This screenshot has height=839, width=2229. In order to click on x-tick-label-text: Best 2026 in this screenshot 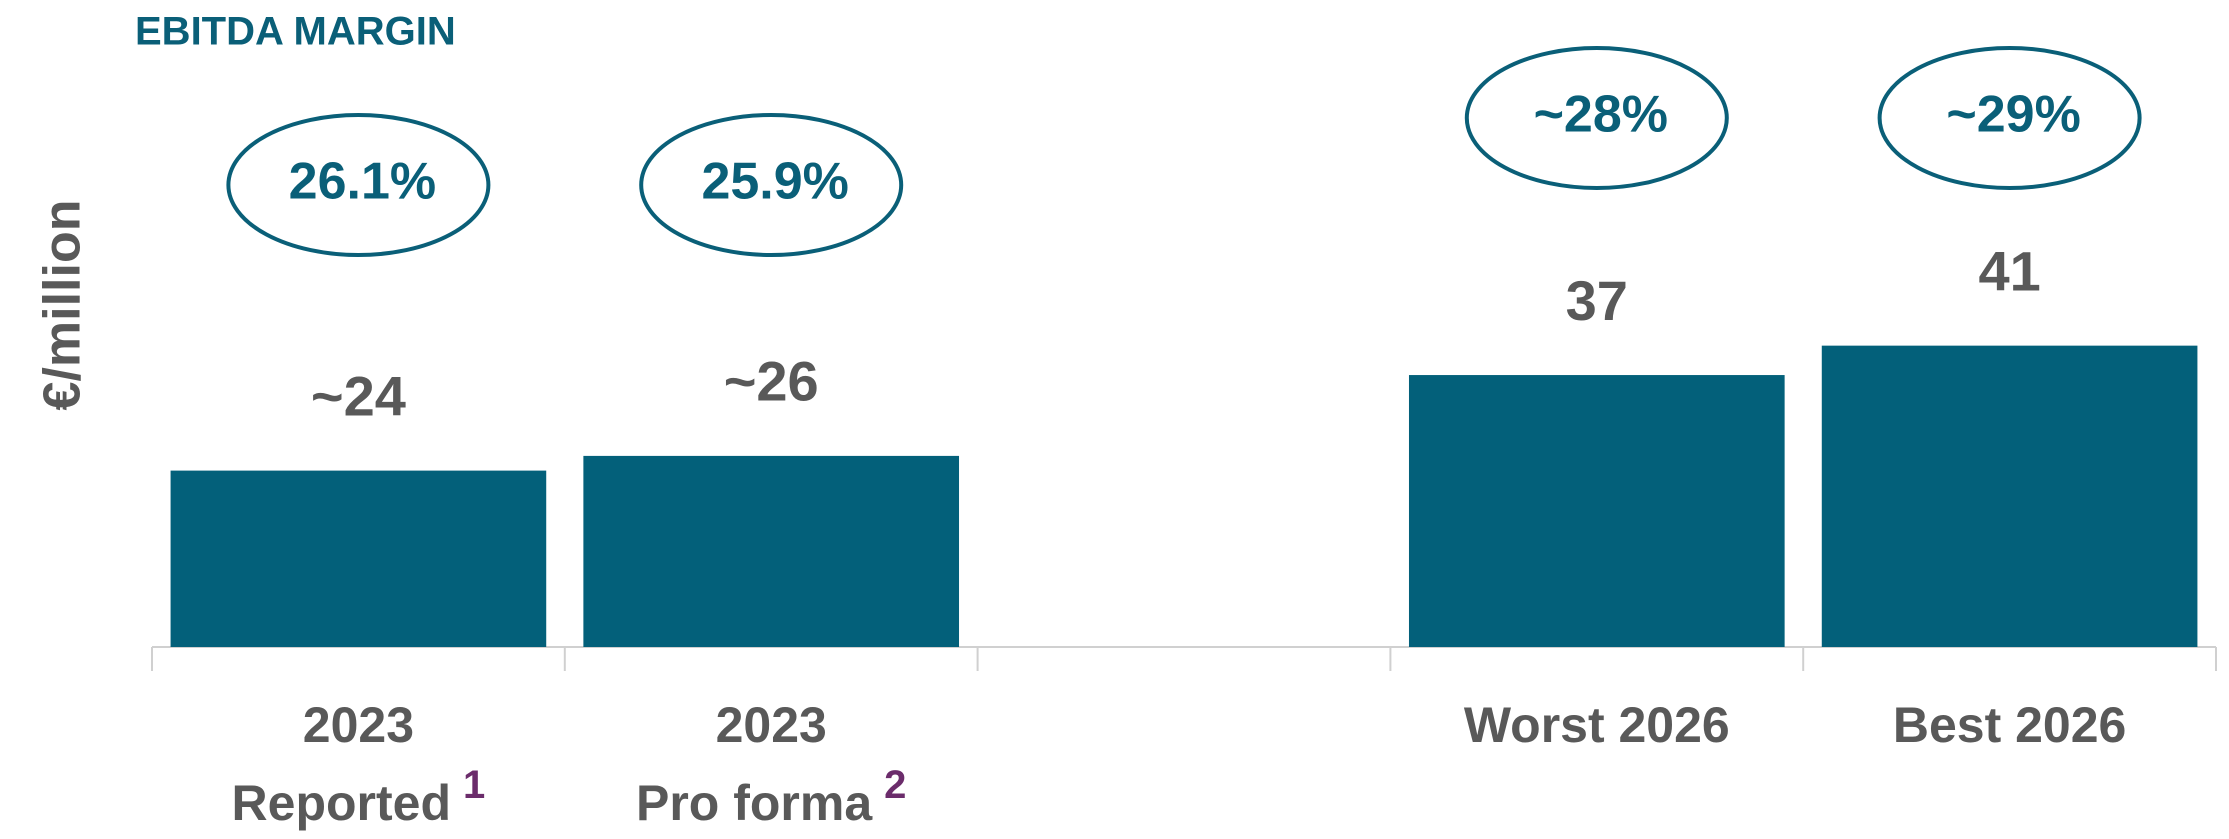, I will do `click(2010, 725)`.